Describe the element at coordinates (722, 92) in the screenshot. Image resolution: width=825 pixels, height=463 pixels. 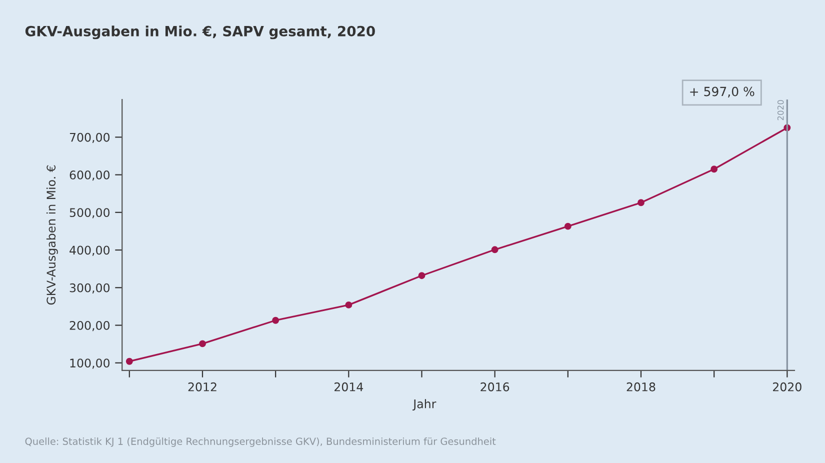
I see `text: + 597,0 %` at that location.